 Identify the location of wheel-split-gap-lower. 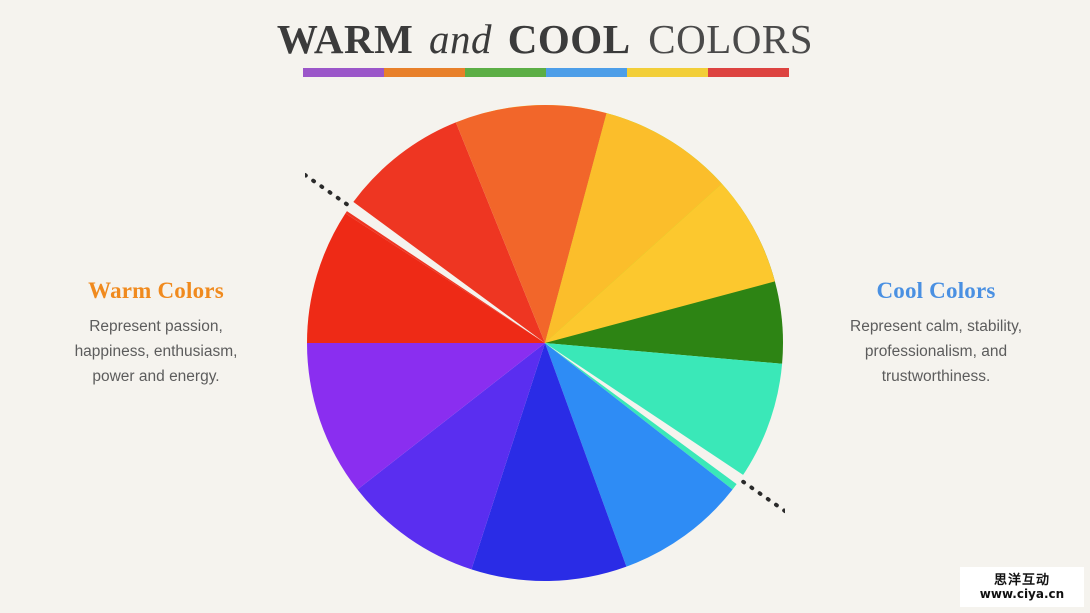
(444, 271).